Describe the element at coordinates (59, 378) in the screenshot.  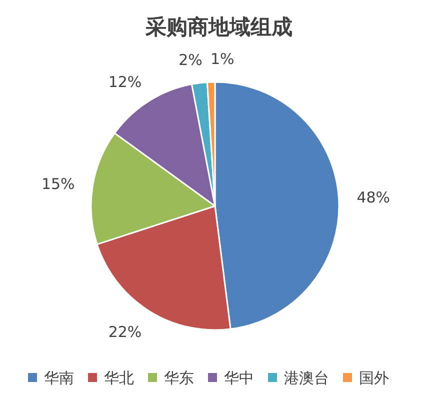
I see `legend-label: 华南` at that location.